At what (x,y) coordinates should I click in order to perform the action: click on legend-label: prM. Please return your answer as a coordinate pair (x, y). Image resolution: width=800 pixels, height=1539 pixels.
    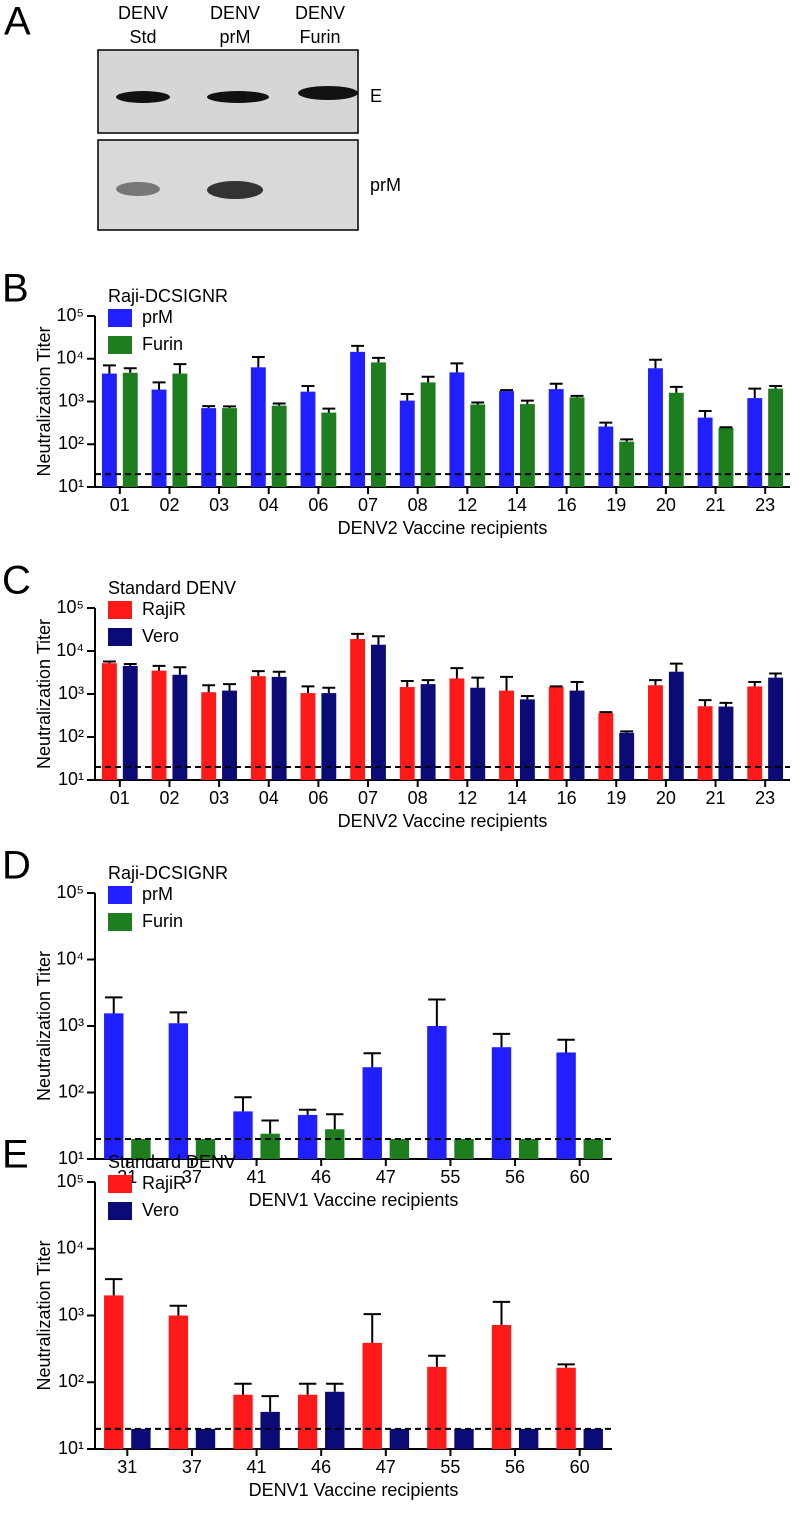
    Looking at the image, I should click on (157, 317).